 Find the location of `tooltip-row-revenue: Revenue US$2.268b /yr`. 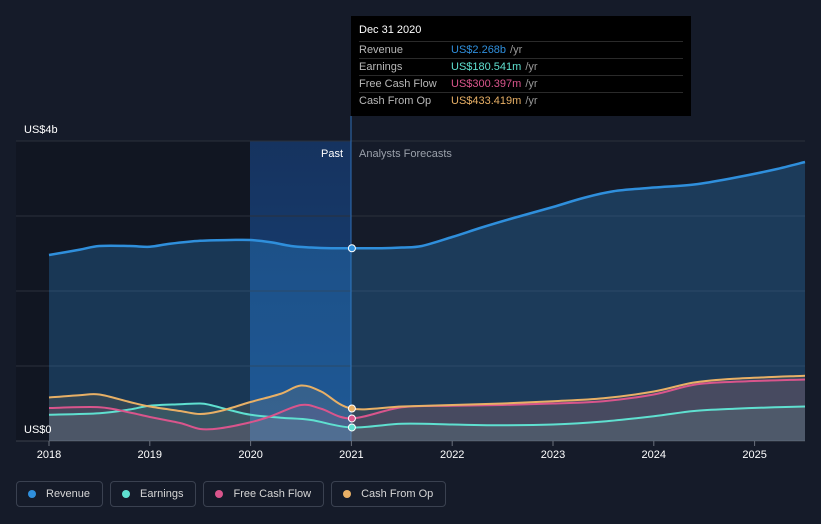

tooltip-row-revenue: Revenue US$2.268b /yr is located at coordinates (521, 49).